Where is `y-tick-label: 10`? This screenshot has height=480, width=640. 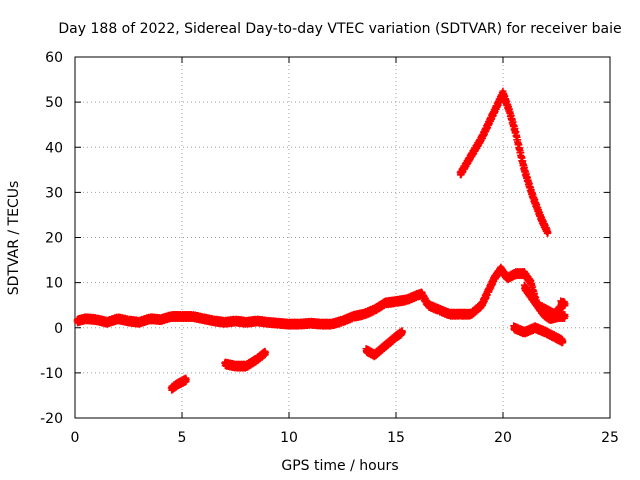
y-tick-label: 10 is located at coordinates (54, 284).